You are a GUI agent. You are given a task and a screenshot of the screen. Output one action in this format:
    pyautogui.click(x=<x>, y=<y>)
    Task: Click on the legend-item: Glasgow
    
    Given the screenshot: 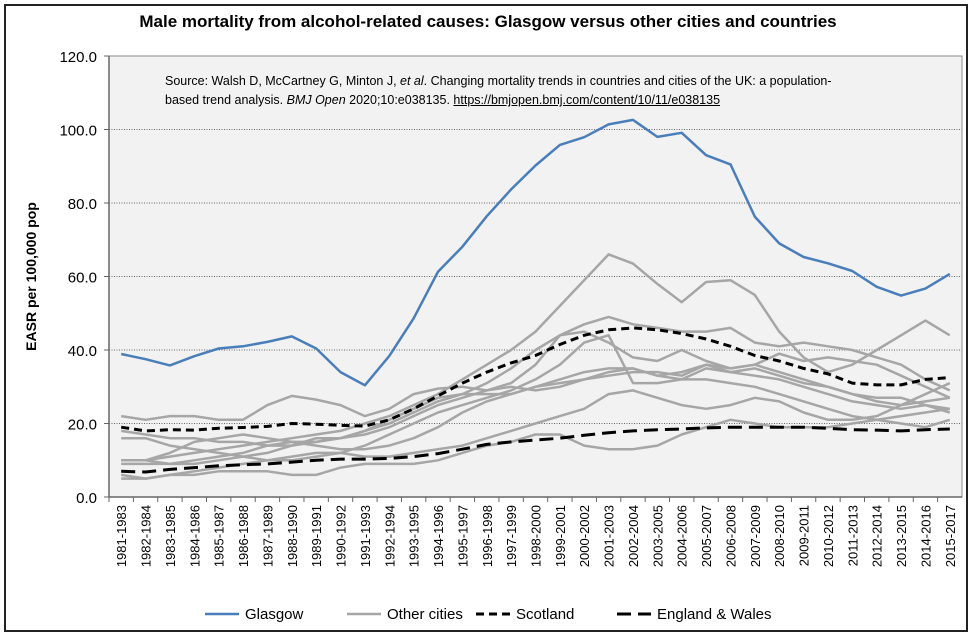 What is the action you would take?
    pyautogui.click(x=254, y=614)
    